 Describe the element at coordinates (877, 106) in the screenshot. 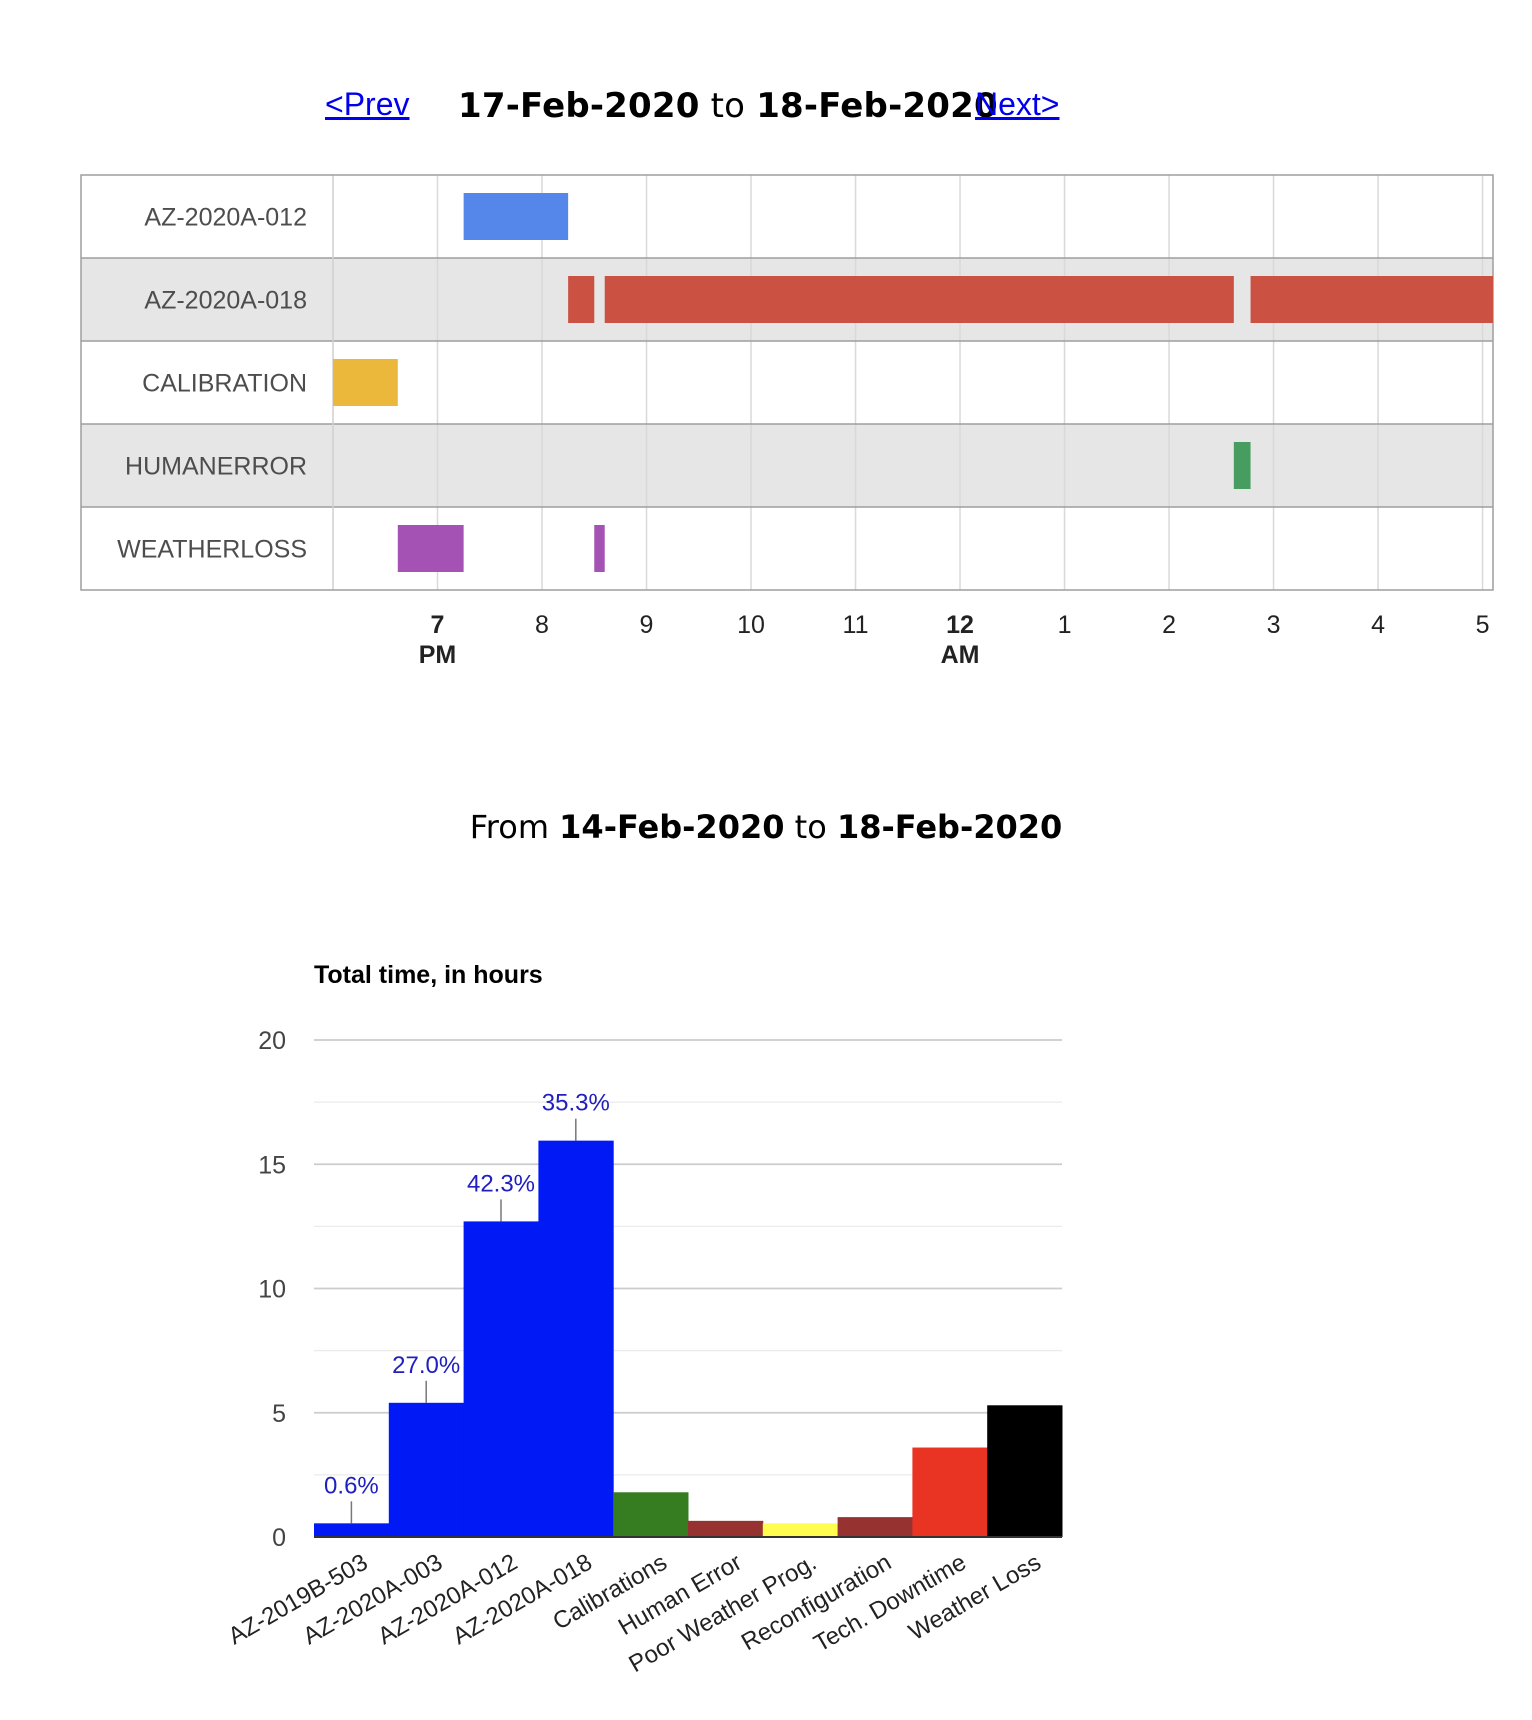

I see `range-end: 18-Feb-2020` at that location.